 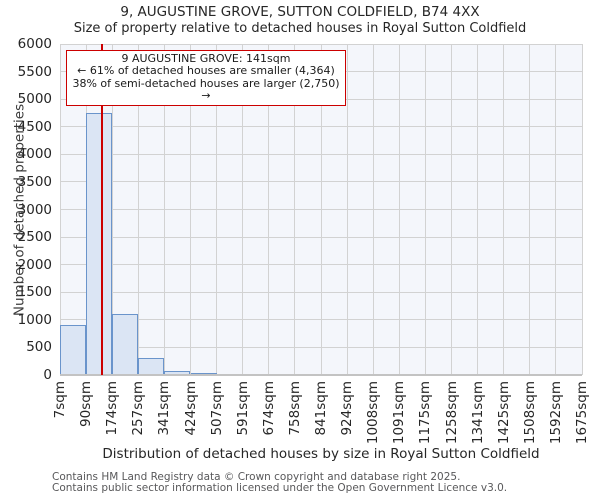 I want to click on y-tick-label: 5000, so click(x=34, y=99).